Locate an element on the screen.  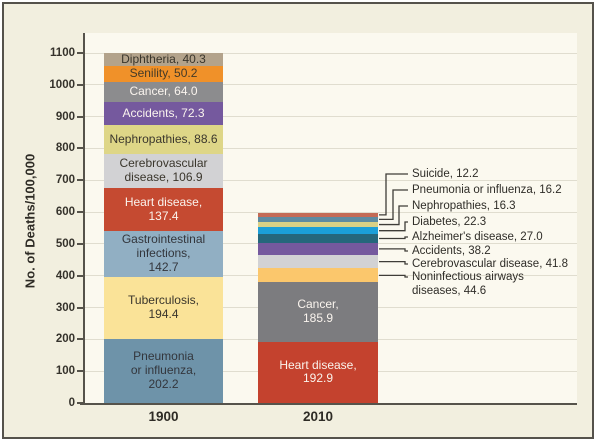
bar-segment-2010-nephropathies is located at coordinates (318, 224).